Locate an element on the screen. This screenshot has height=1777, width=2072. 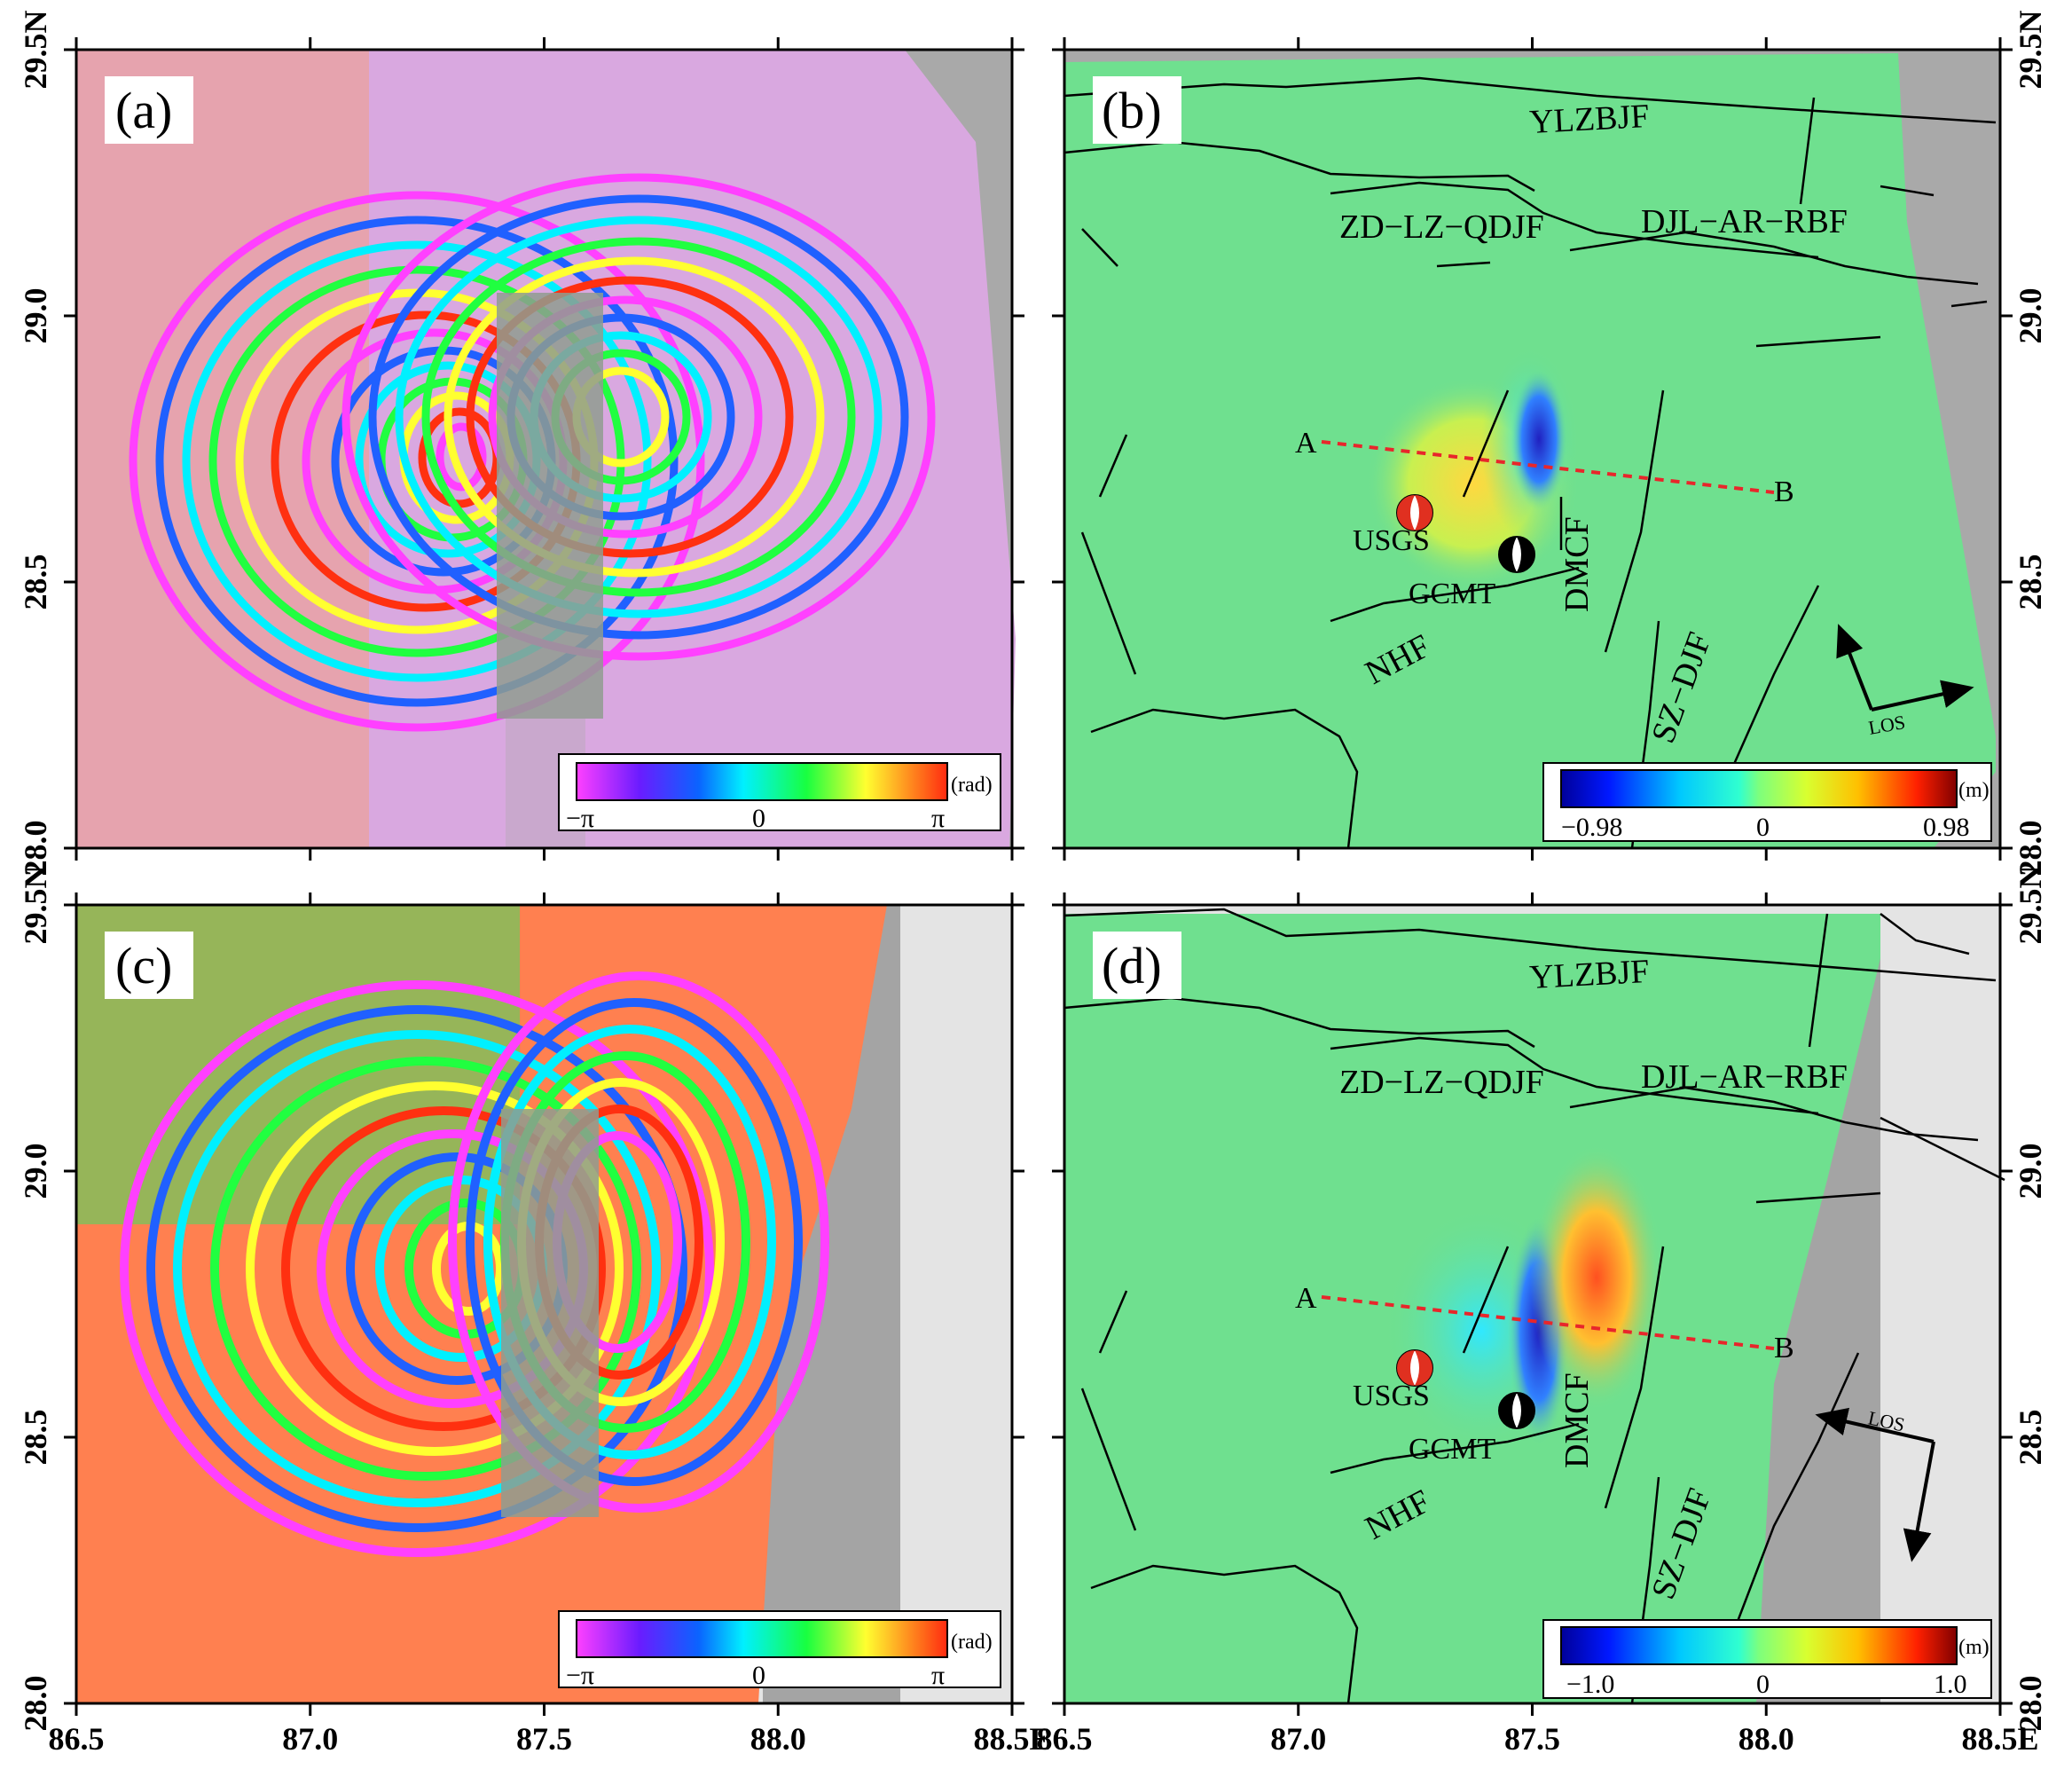
panel-d-fault-label-3: DJL−AR−RBF is located at coordinates (1744, 1077).